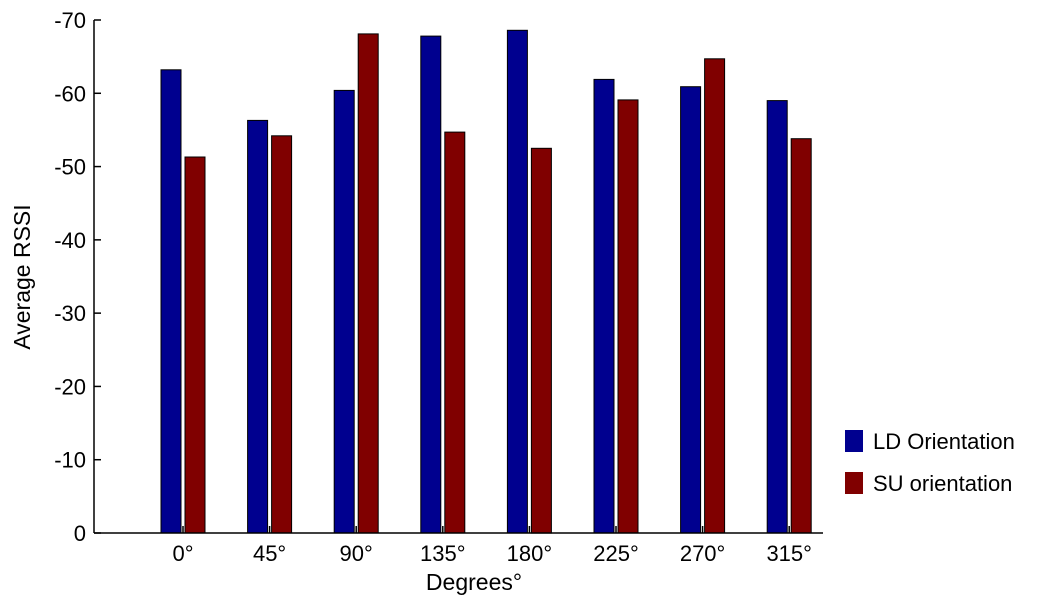  Describe the element at coordinates (70, 240) in the screenshot. I see `y-tick-label: -40` at that location.